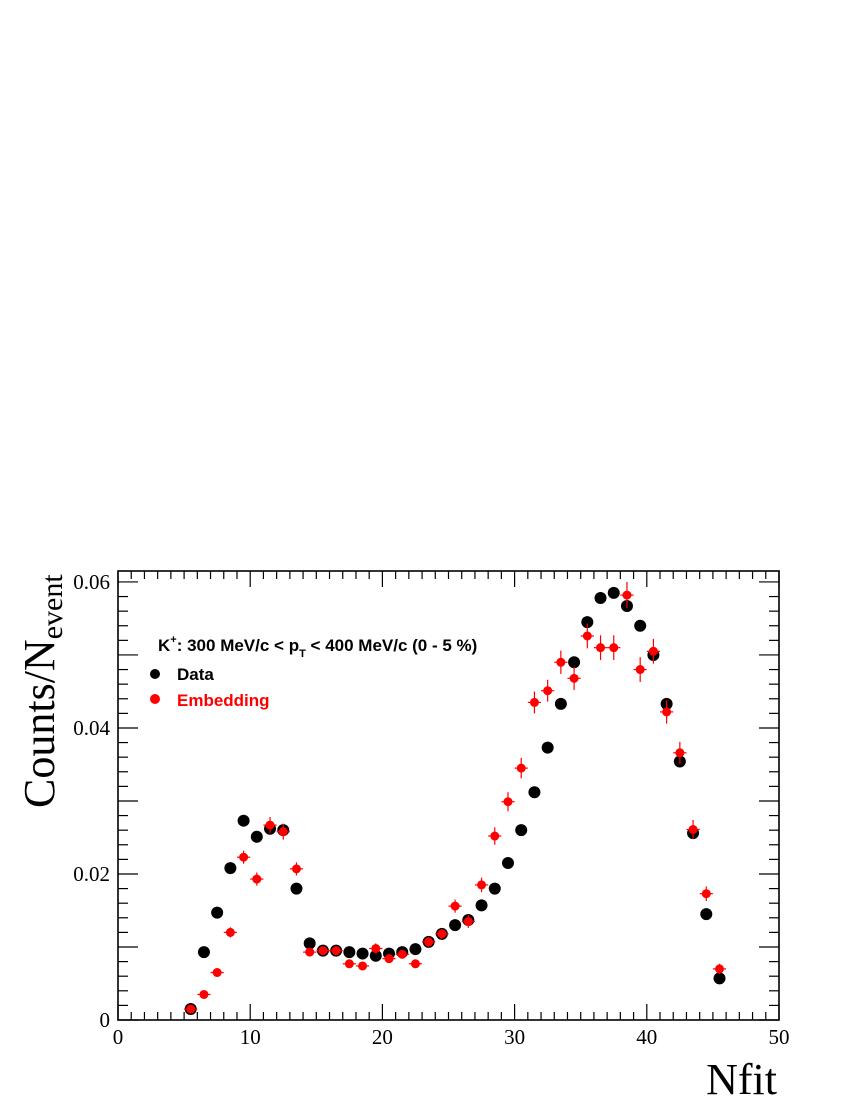 The height and width of the screenshot is (1100, 850). Describe the element at coordinates (91, 801) in the screenshot. I see `y-tick-labels: 0 0.02 0.04 0.06` at that location.